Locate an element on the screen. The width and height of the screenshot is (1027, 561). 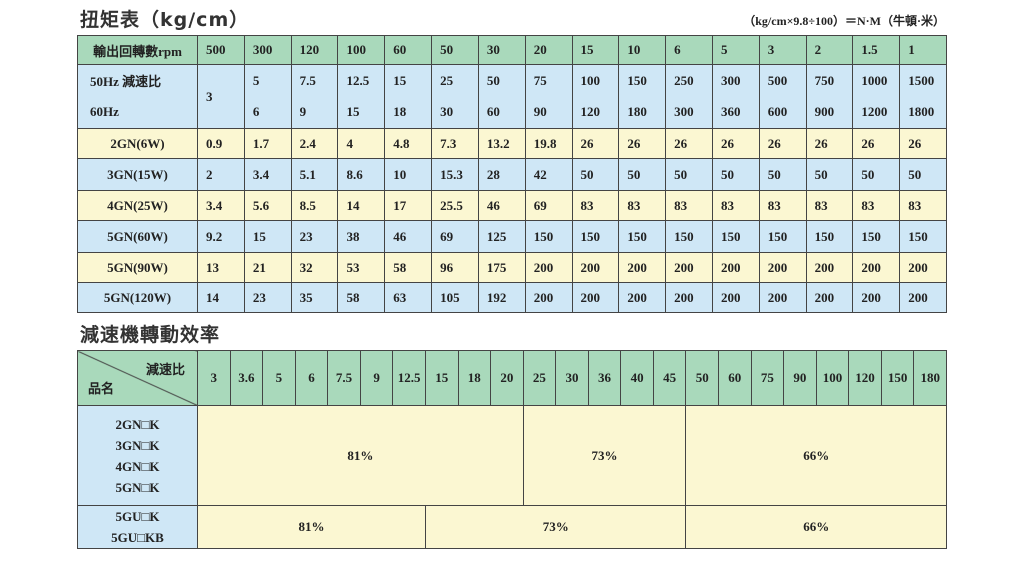
ratio: 18 is located at coordinates (408, 112).